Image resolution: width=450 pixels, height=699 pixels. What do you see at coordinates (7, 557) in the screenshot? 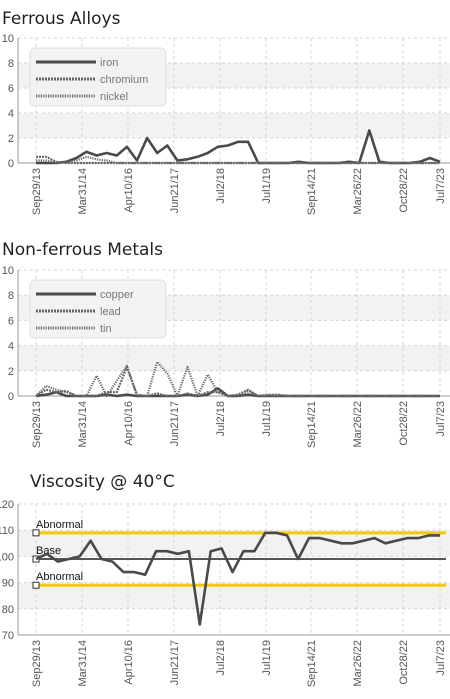
I see `y-tick-label: 100` at bounding box center [7, 557].